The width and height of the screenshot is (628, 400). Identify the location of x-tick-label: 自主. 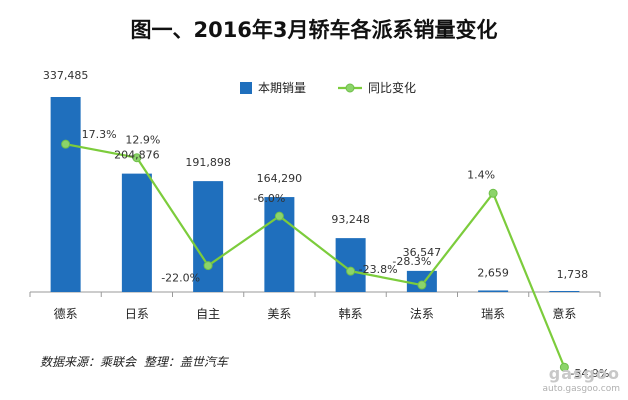
(208, 314).